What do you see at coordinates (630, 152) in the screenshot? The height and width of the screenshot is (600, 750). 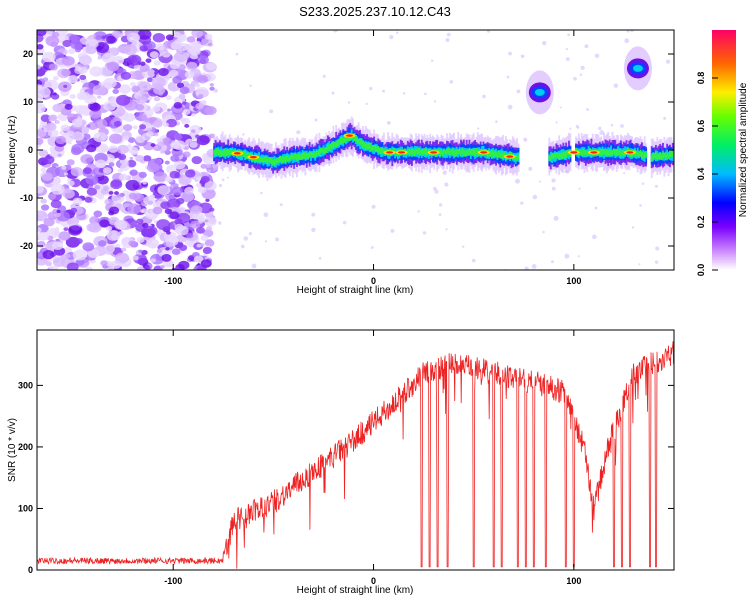 I see `signal-hotspot` at bounding box center [630, 152].